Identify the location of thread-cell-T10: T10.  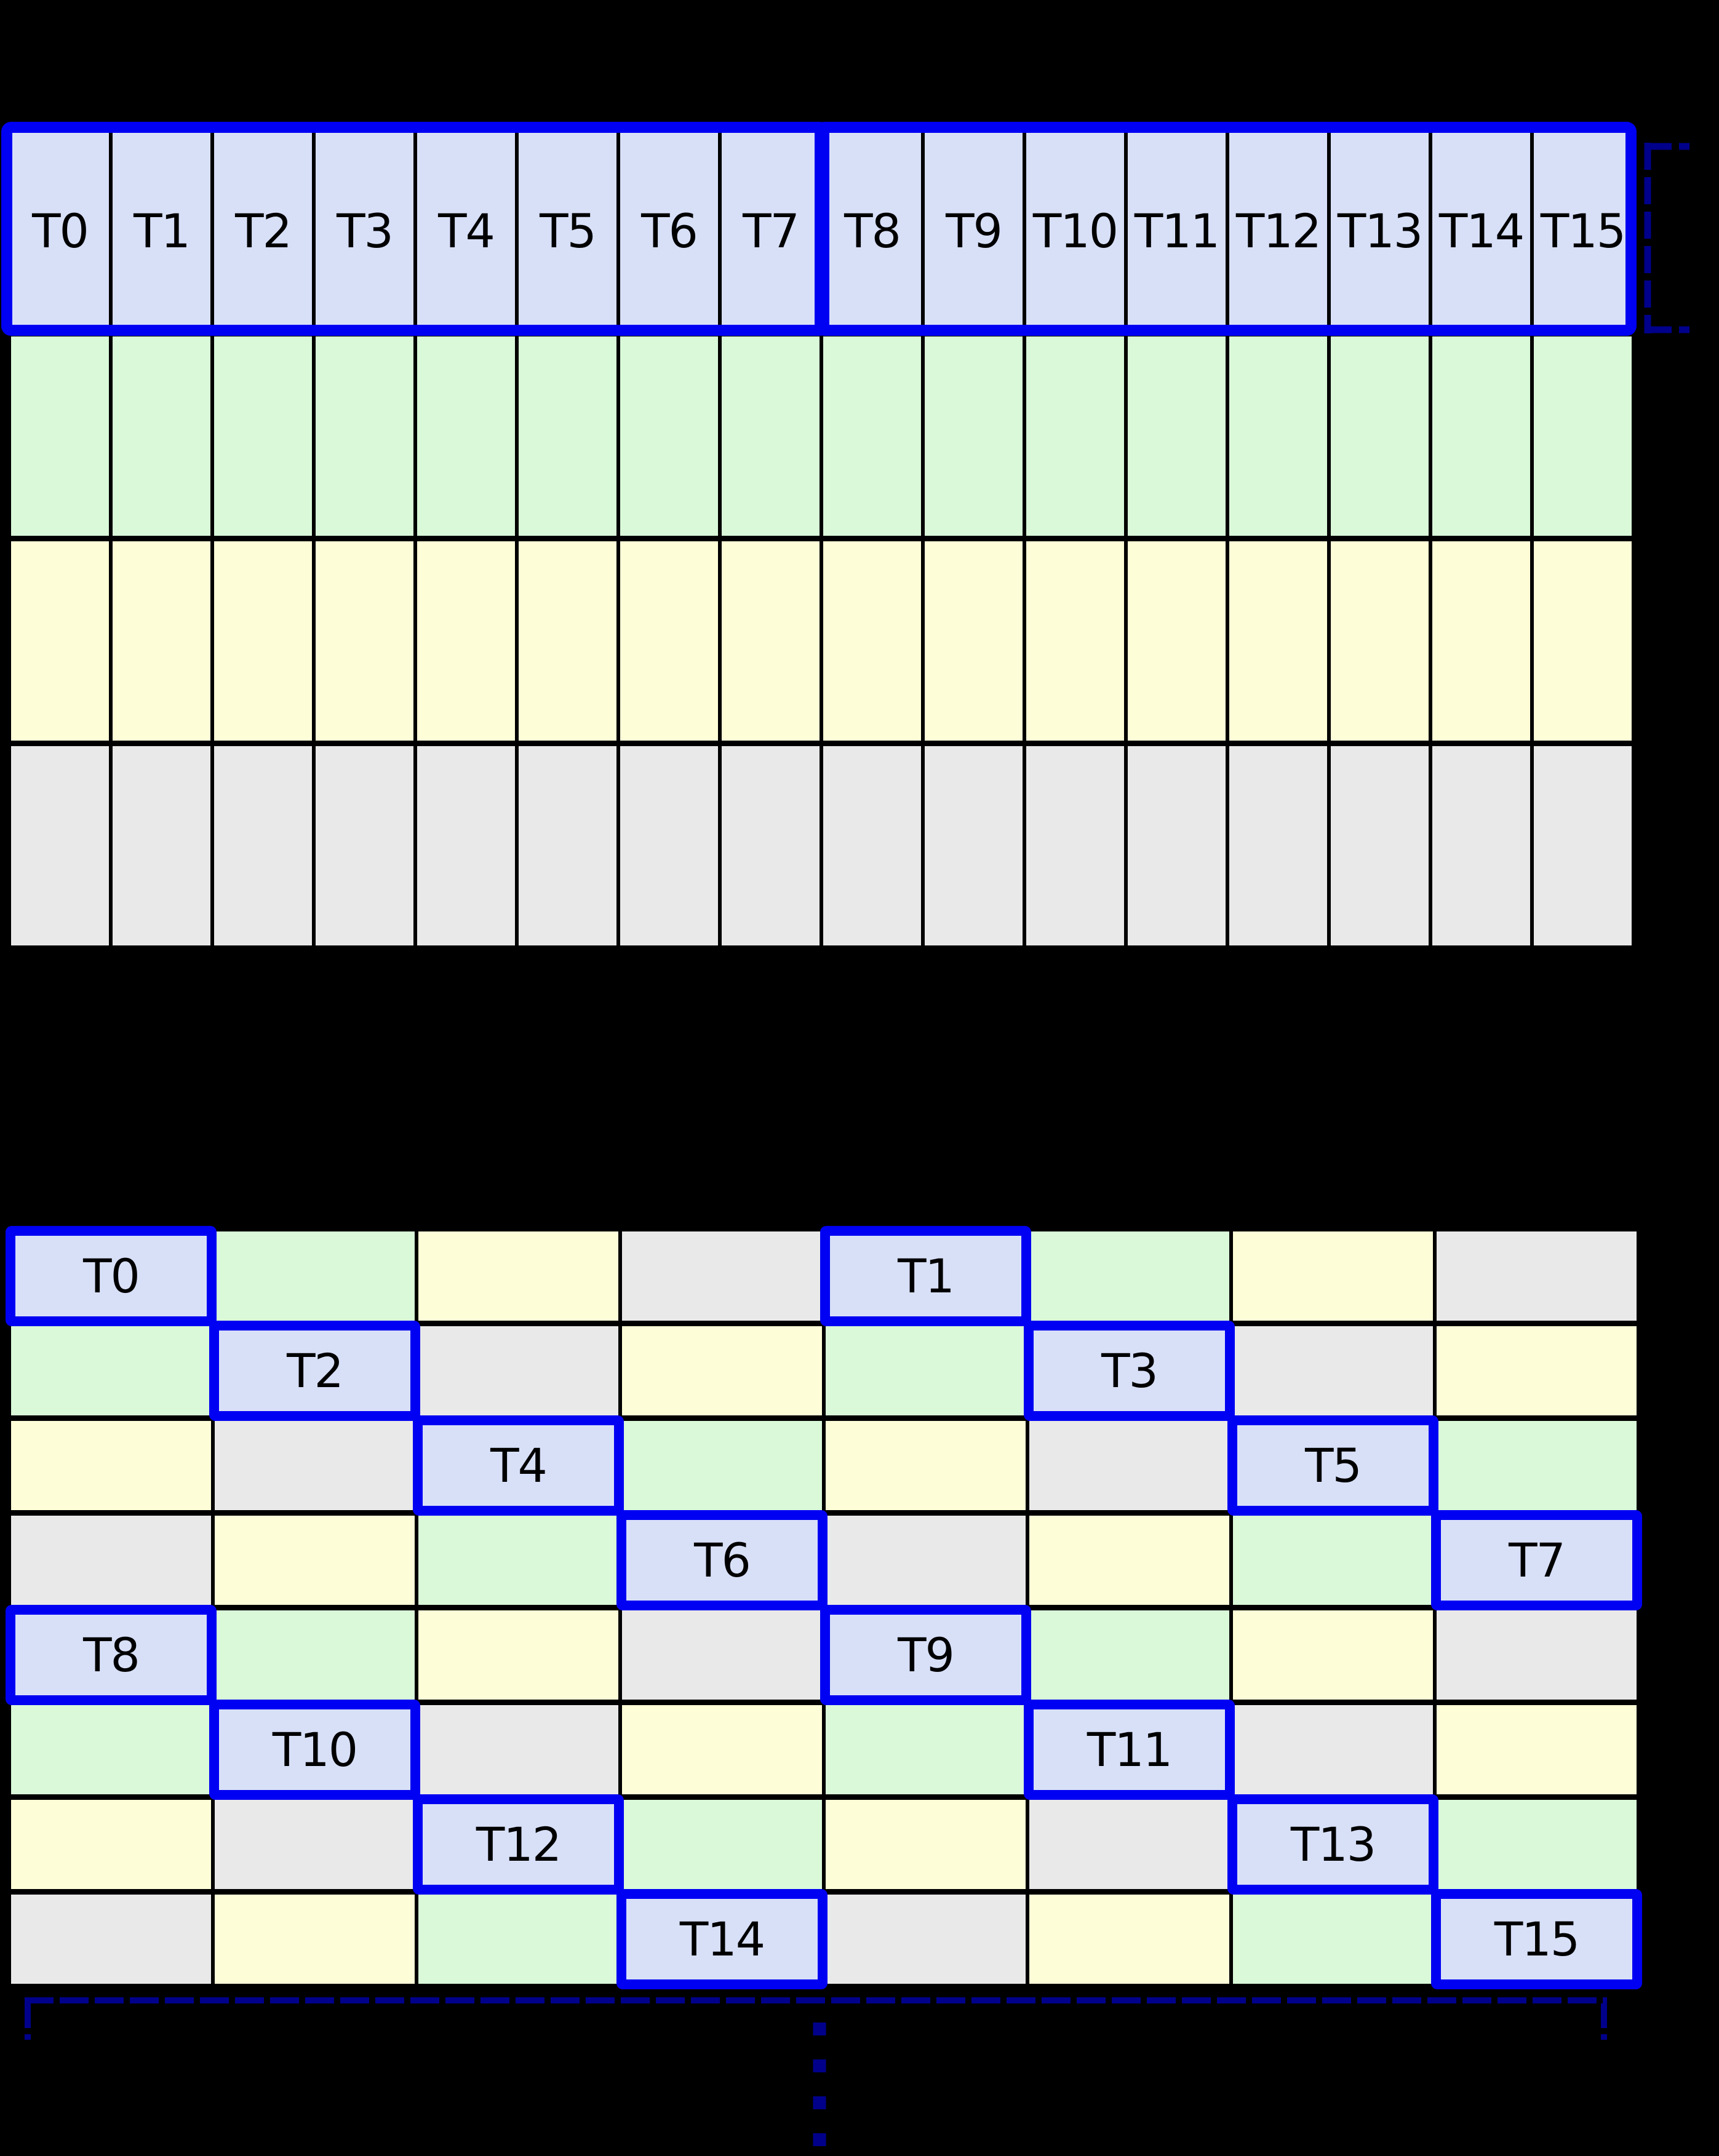
(1075, 231).